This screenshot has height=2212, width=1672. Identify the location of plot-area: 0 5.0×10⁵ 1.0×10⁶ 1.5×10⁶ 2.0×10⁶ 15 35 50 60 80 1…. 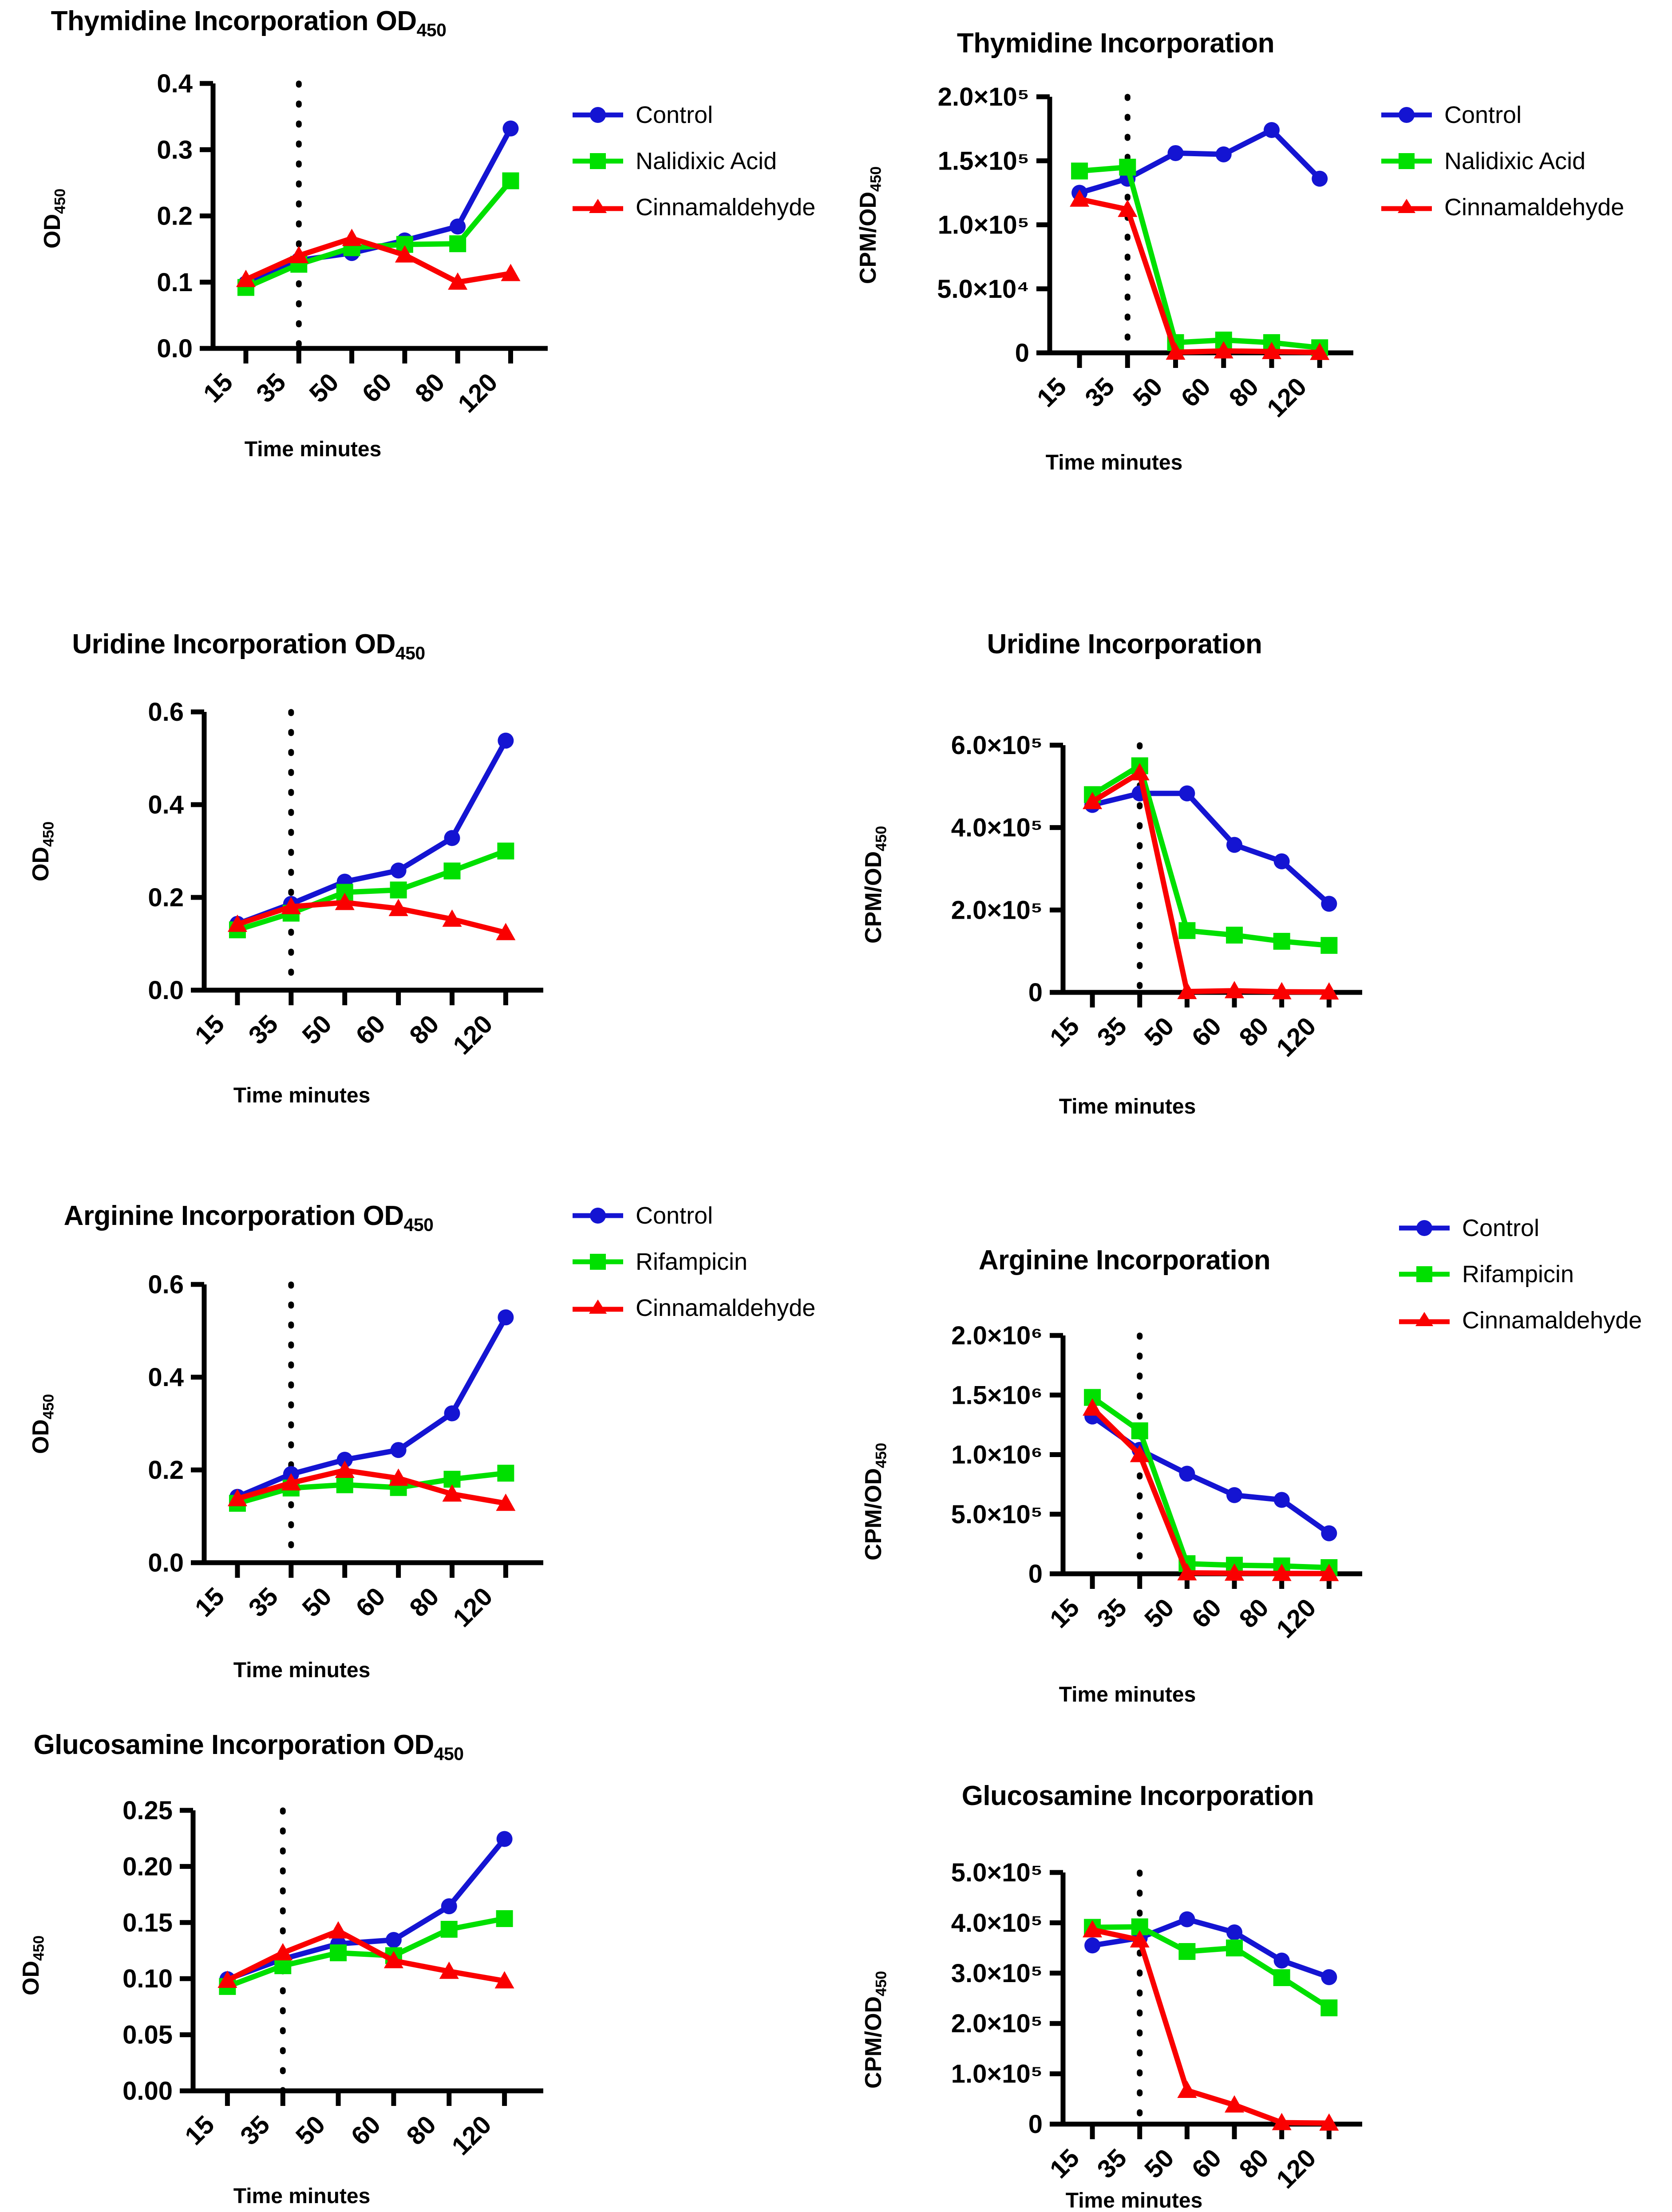
(1152, 1493).